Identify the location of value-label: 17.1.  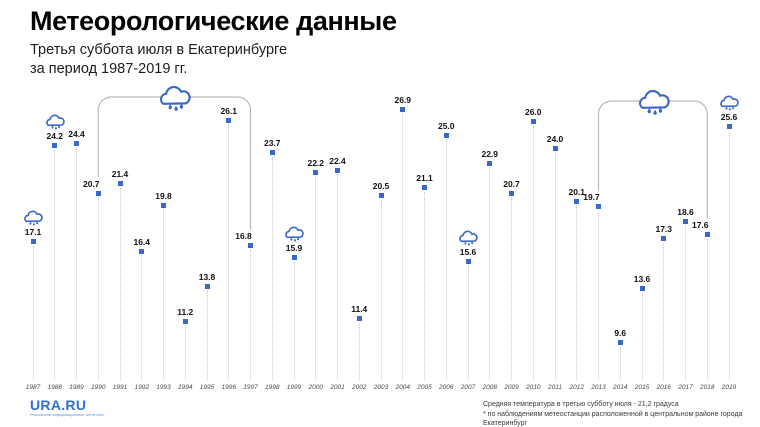
(33, 232).